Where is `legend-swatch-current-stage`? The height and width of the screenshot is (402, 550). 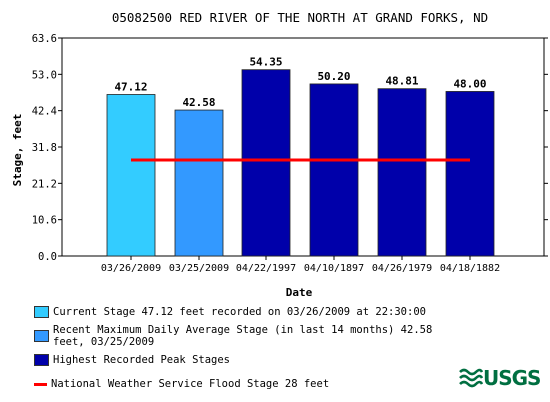 legend-swatch-current-stage is located at coordinates (41, 312).